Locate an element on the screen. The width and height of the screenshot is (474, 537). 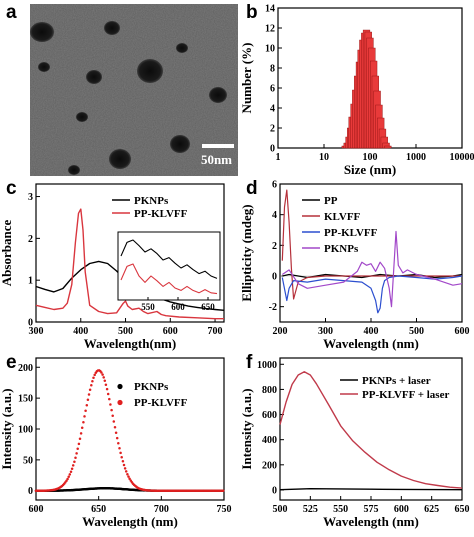
x-tick-label: 700 is located at coordinates (215, 331).